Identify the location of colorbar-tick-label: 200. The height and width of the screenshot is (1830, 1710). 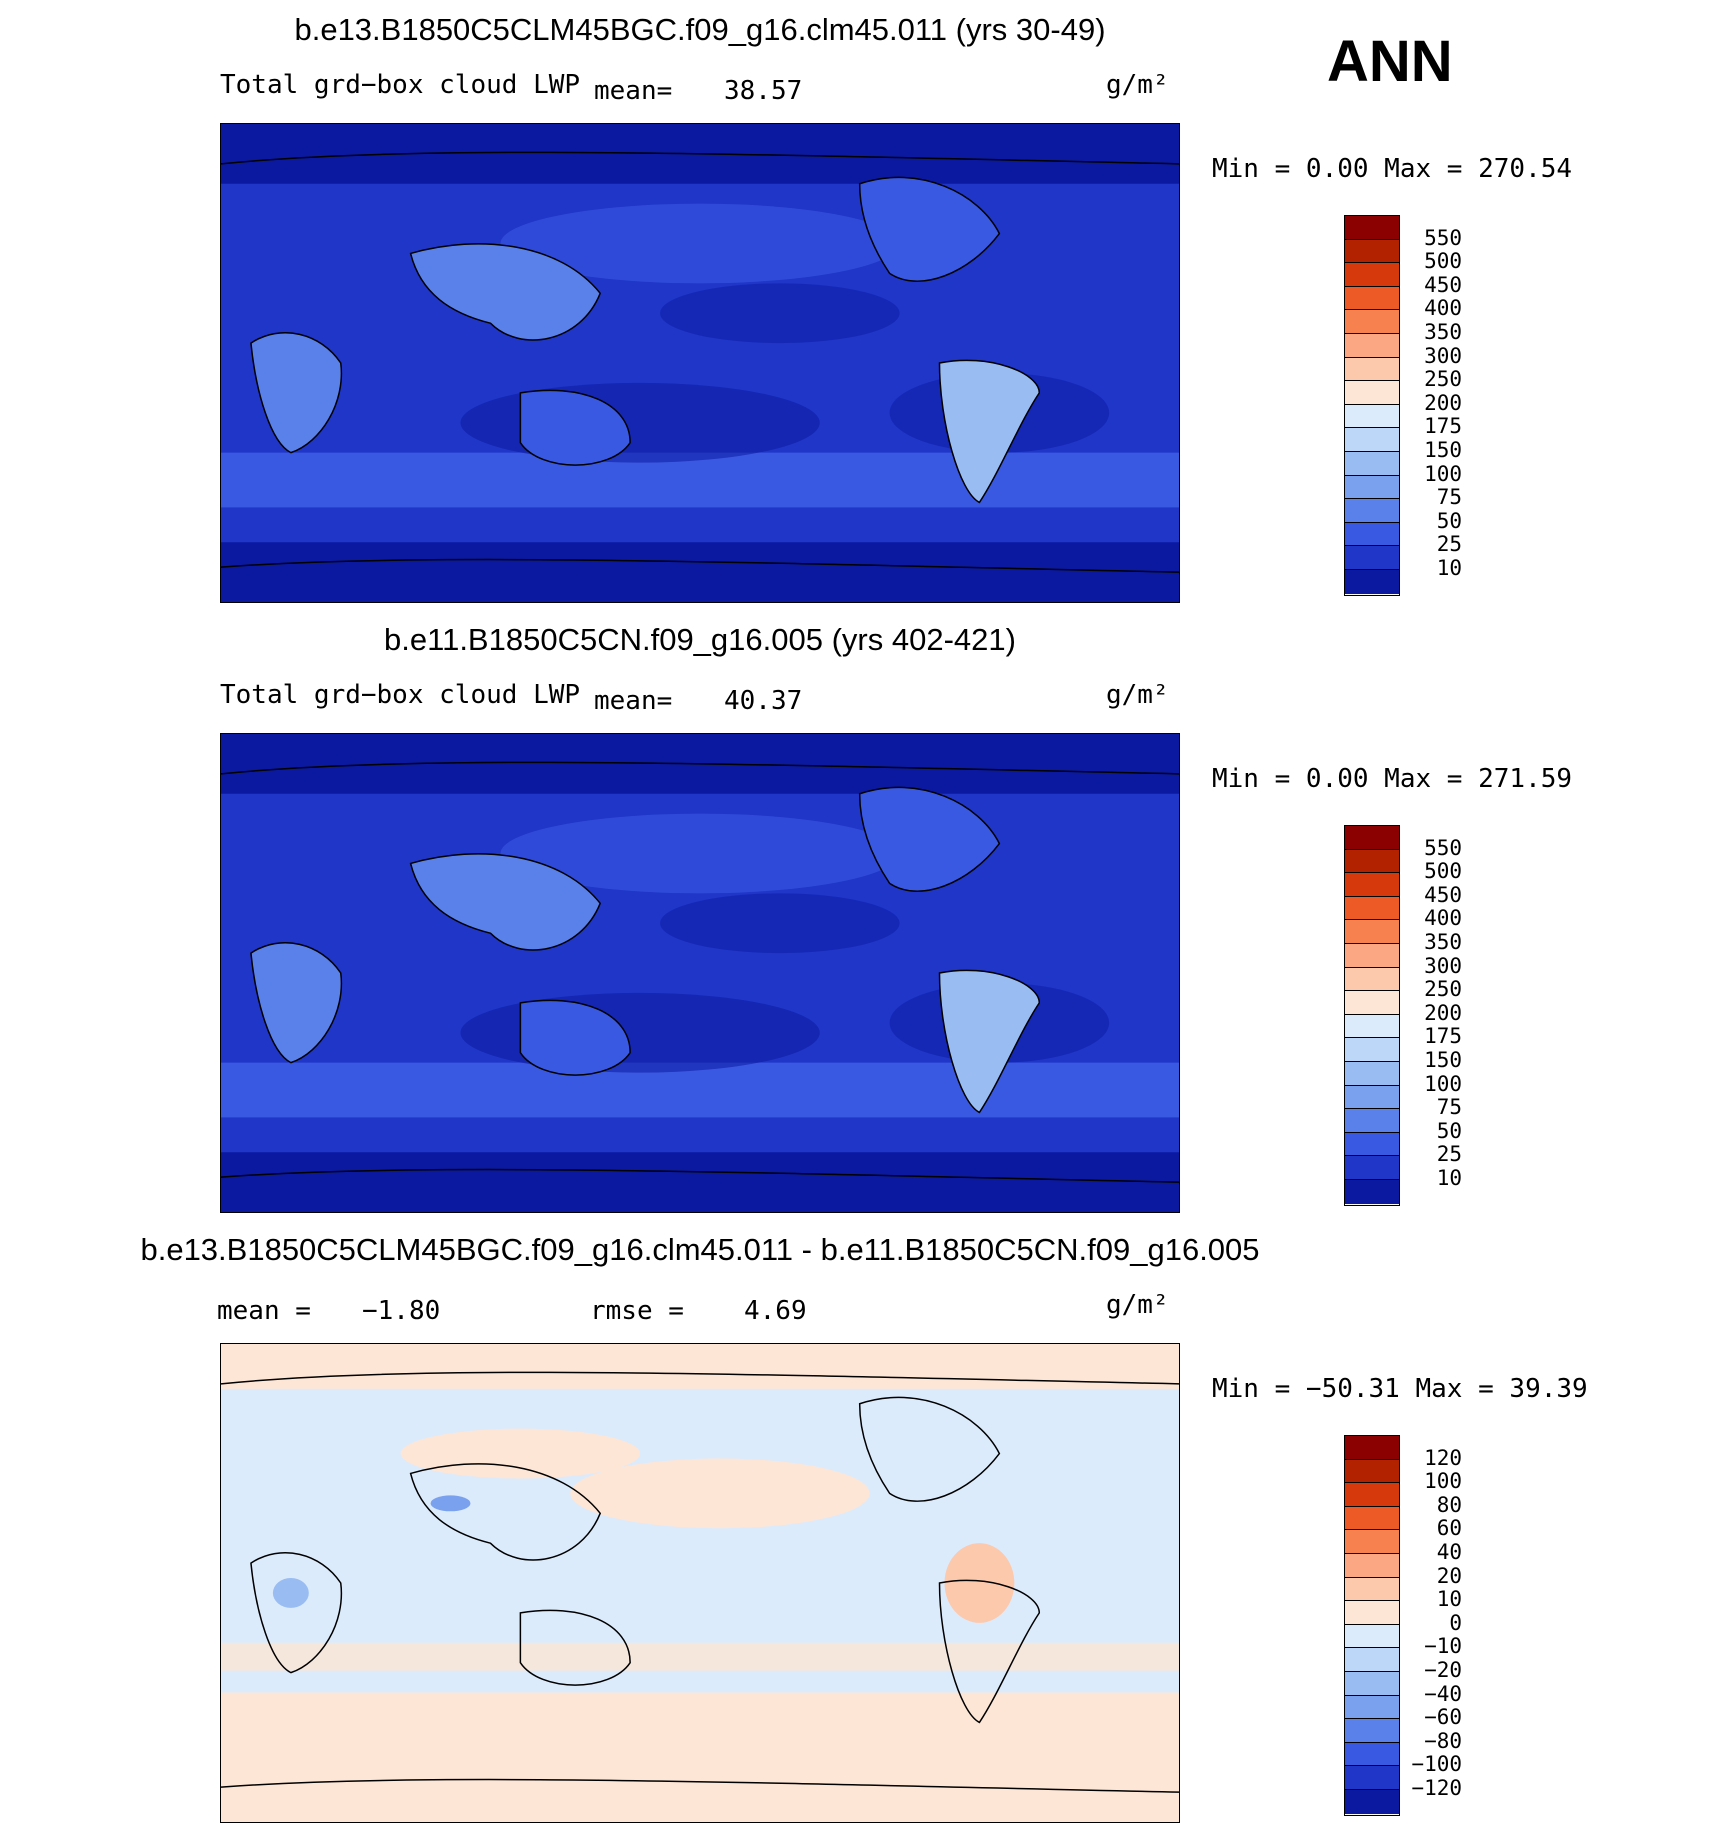
(1443, 1012).